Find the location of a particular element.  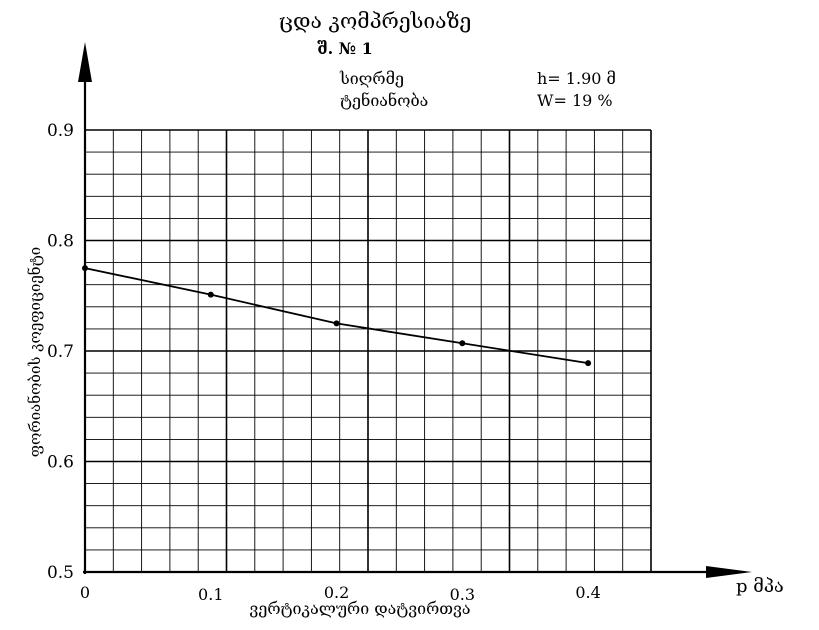

x-tick-label: 0.4 is located at coordinates (587, 592).